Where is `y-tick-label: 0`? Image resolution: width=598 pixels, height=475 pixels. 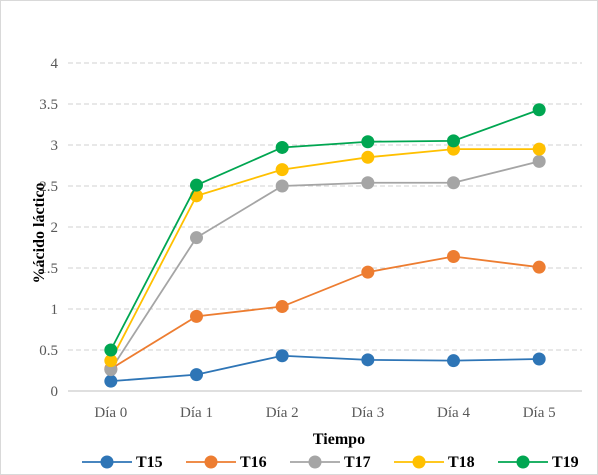
y-tick-label: 0 is located at coordinates (55, 392).